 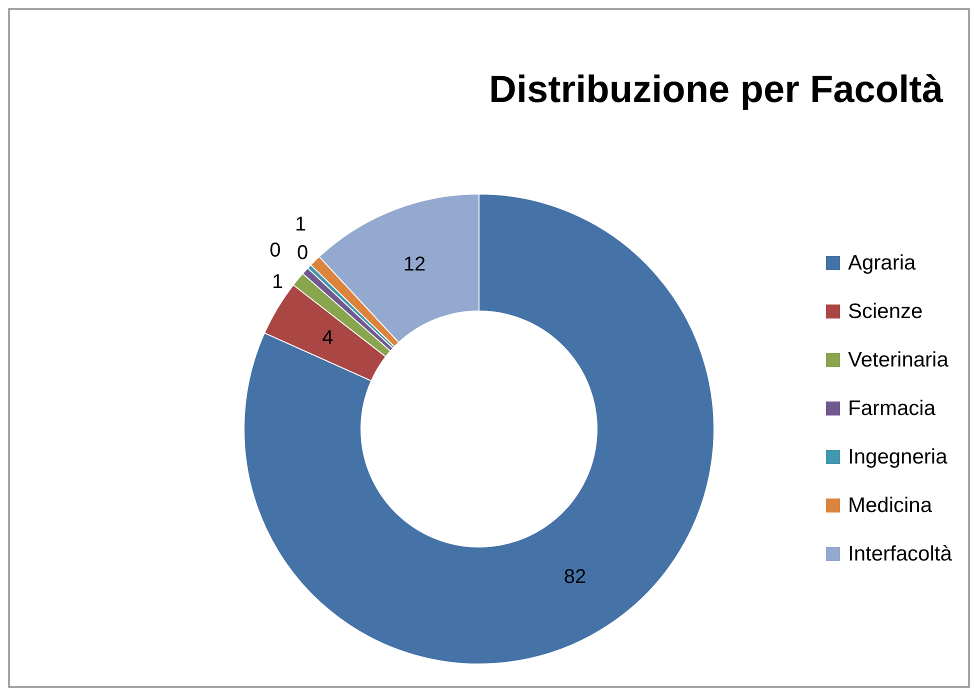 I want to click on legend-label: Interfacoltà, so click(x=900, y=554).